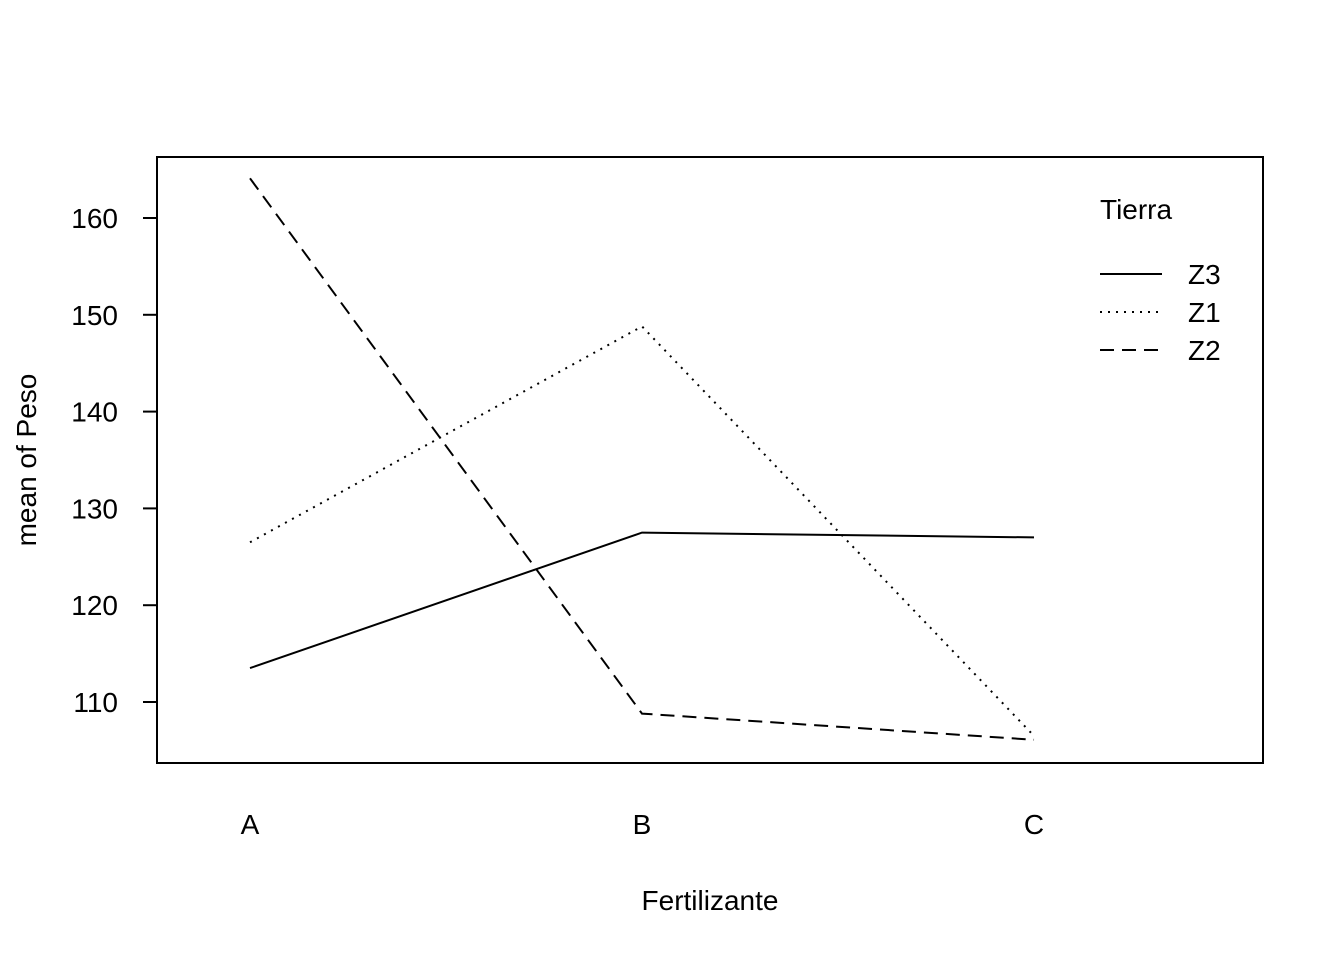 The height and width of the screenshot is (960, 1344). Describe the element at coordinates (94, 412) in the screenshot. I see `y-tick-label: 140` at that location.